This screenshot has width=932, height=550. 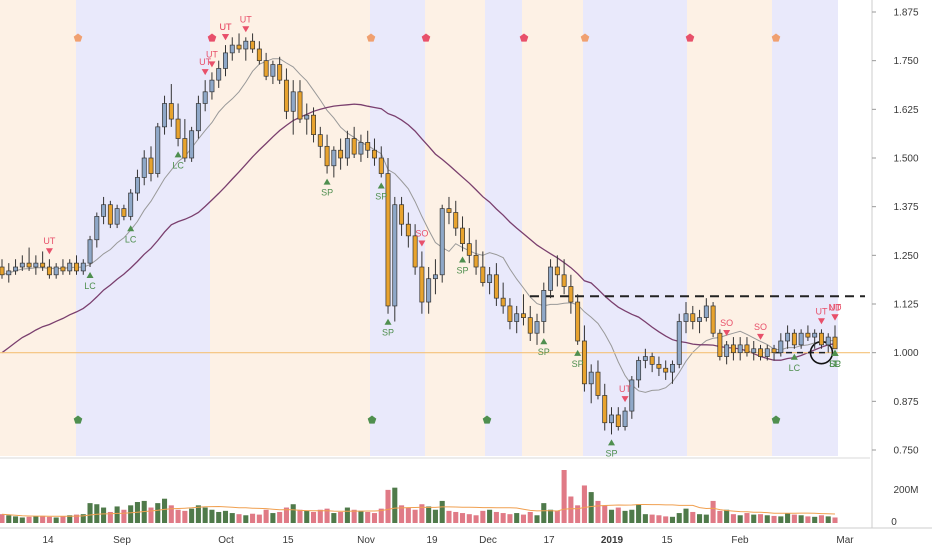 I want to click on x-tick-label: 14, so click(x=48, y=540).